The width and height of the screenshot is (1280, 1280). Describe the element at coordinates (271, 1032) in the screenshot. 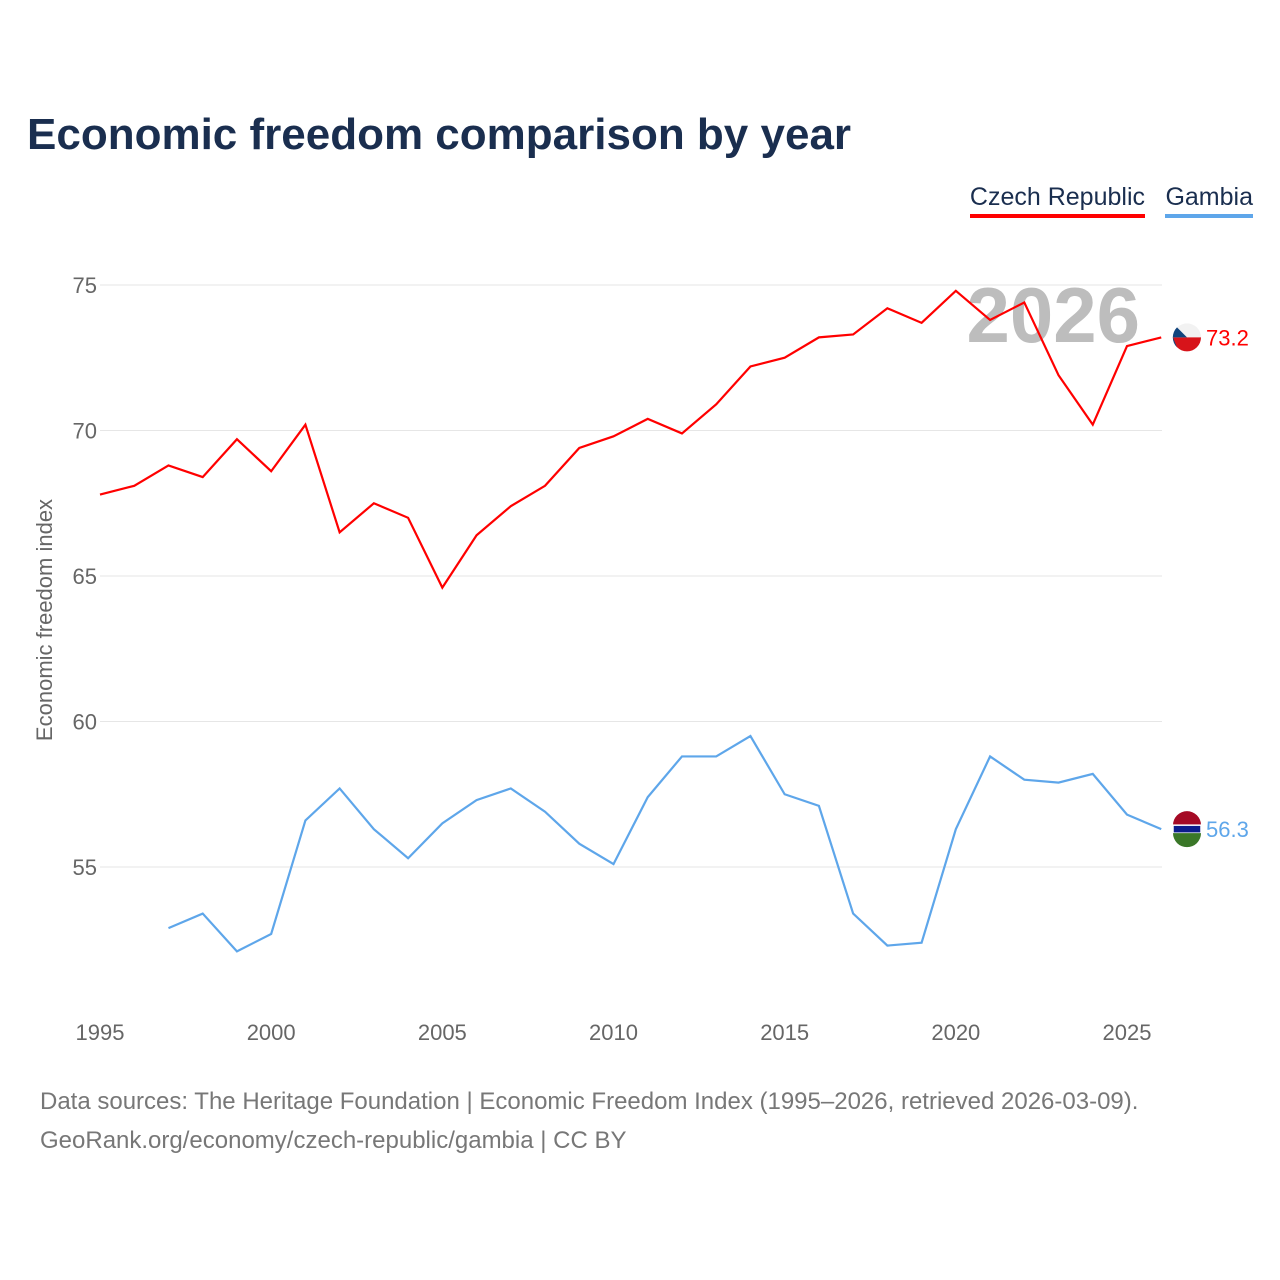

I see `x-tick-label: 2000` at that location.